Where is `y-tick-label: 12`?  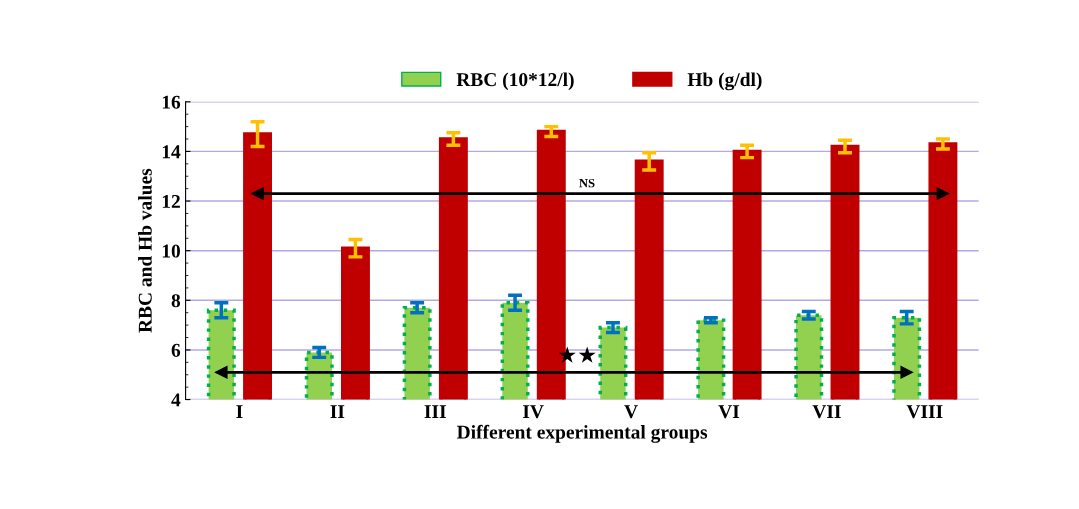 y-tick-label: 12 is located at coordinates (171, 201).